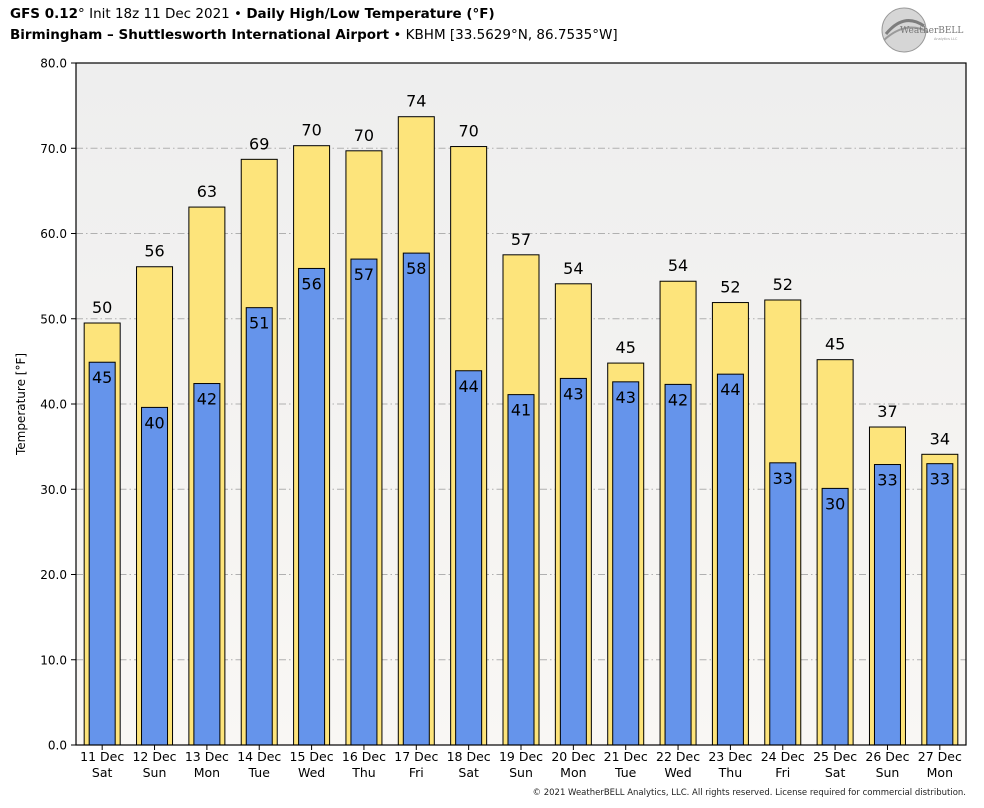 The width and height of the screenshot is (984, 808). I want to click on x-tick-label-day: Wed, so click(311, 772).